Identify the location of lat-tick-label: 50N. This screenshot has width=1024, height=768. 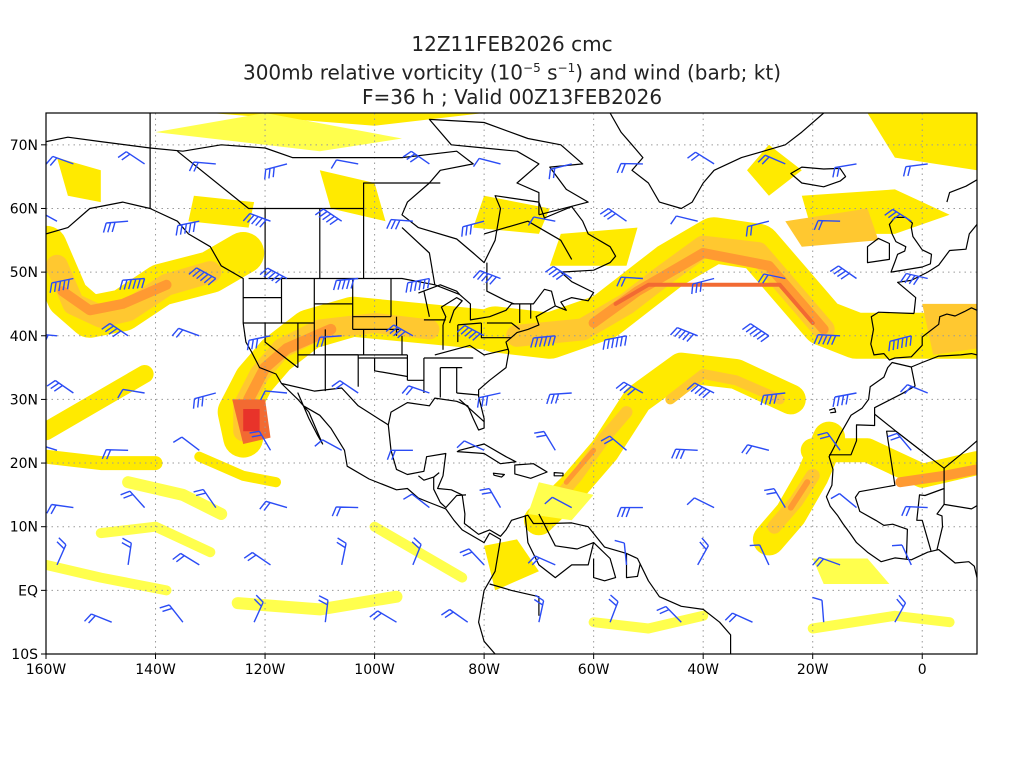
(24, 273).